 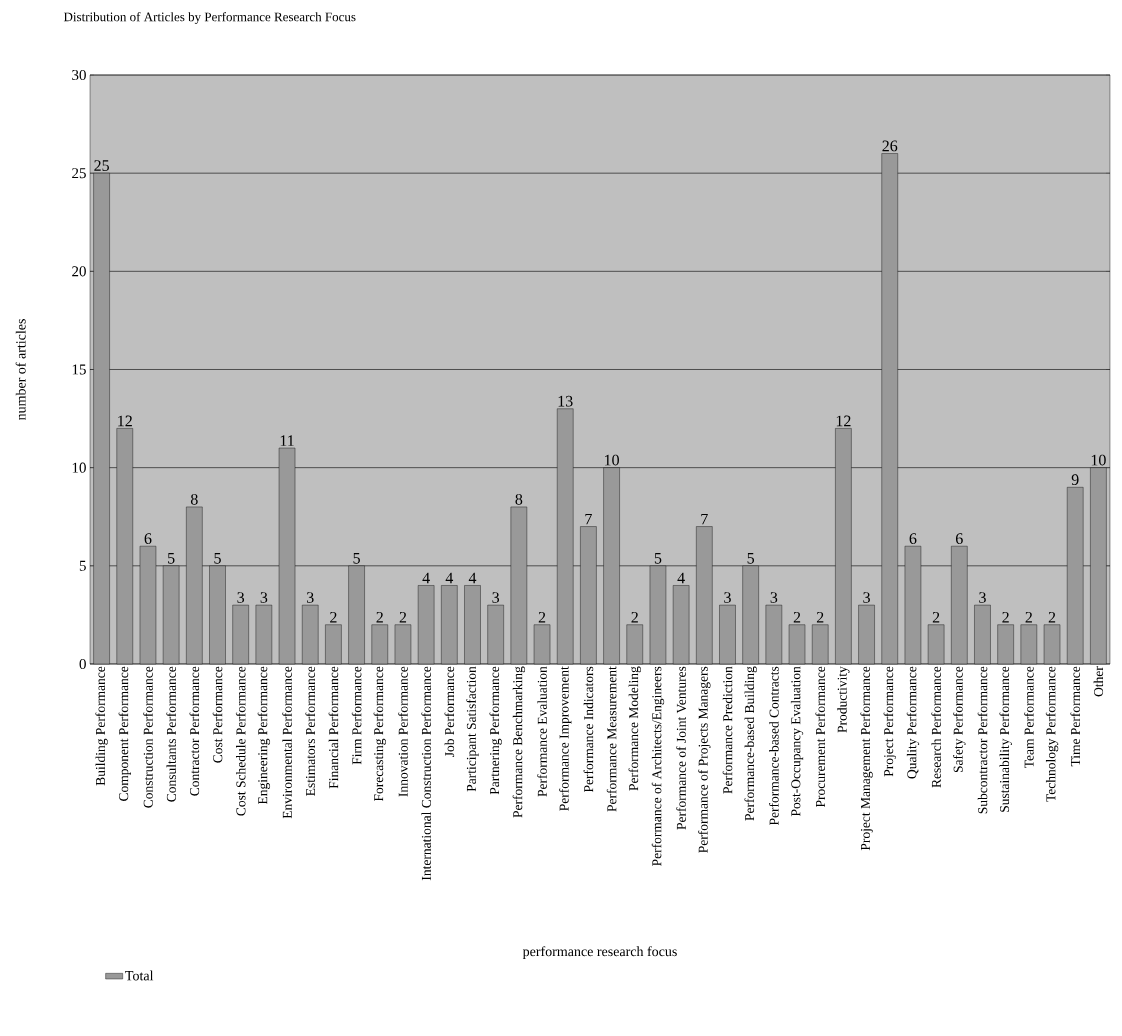 What do you see at coordinates (565, 738) in the screenshot?
I see `x-tick-label: Performance Improvement` at bounding box center [565, 738].